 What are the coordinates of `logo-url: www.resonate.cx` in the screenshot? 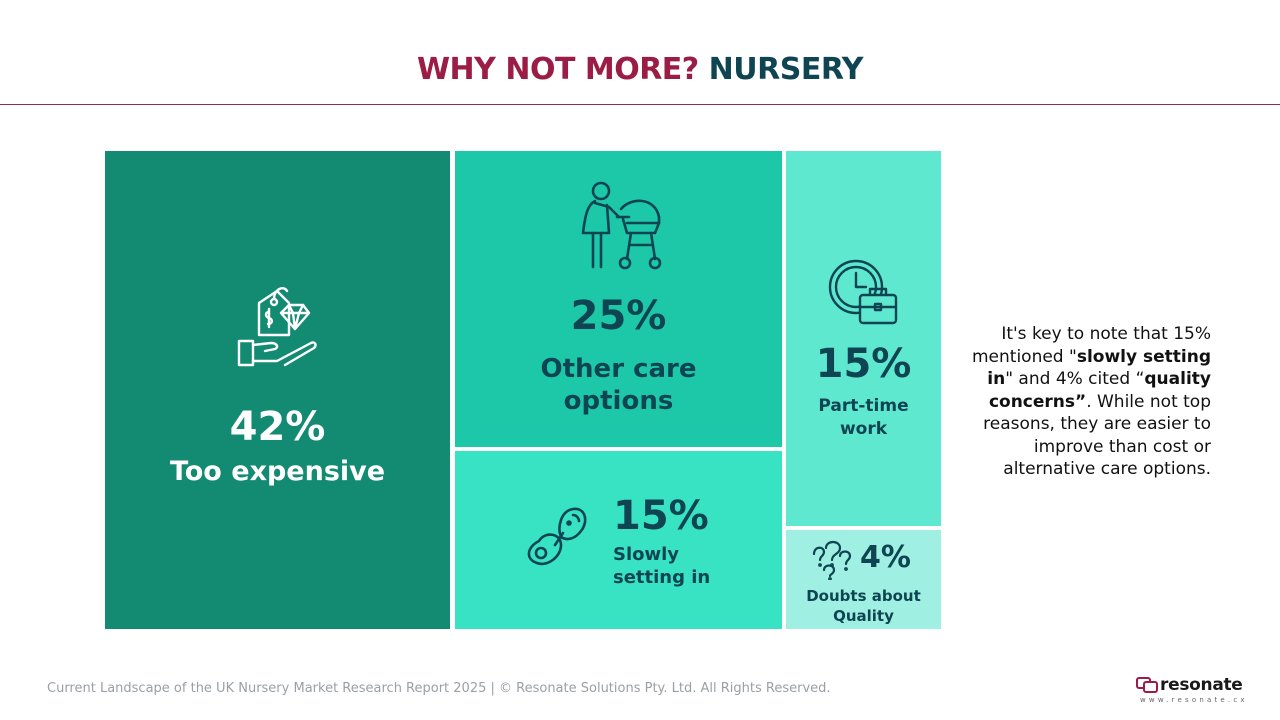 It's located at (1194, 700).